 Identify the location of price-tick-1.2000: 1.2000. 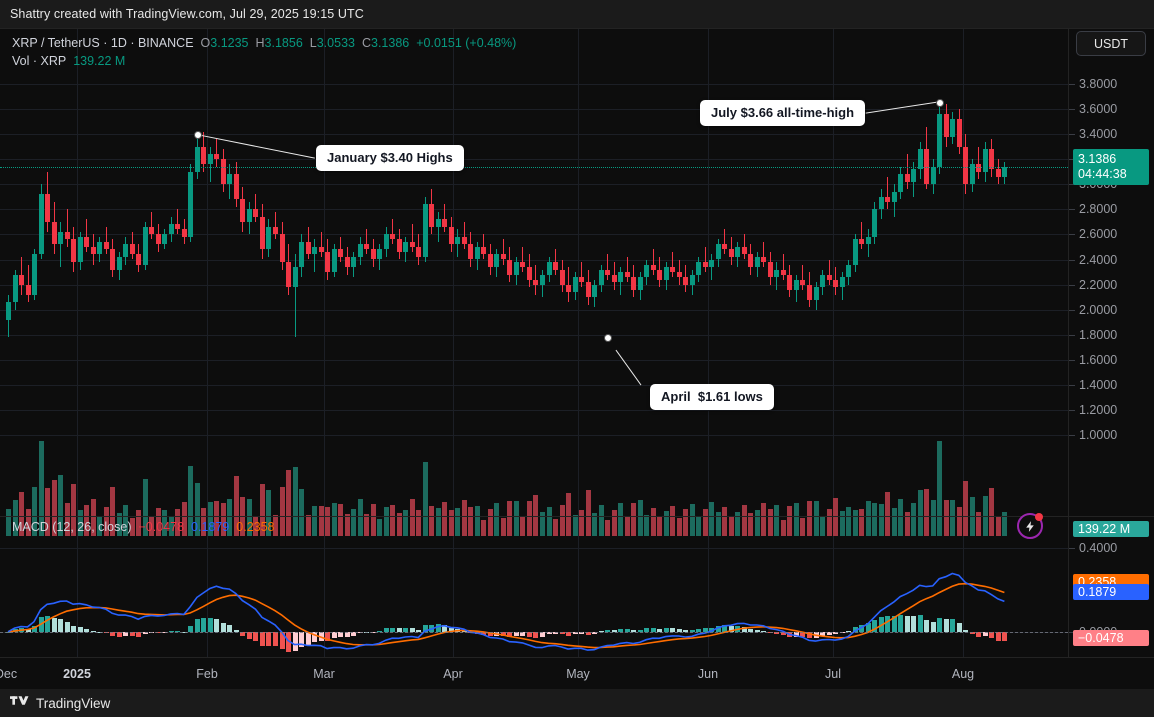
(1093, 410).